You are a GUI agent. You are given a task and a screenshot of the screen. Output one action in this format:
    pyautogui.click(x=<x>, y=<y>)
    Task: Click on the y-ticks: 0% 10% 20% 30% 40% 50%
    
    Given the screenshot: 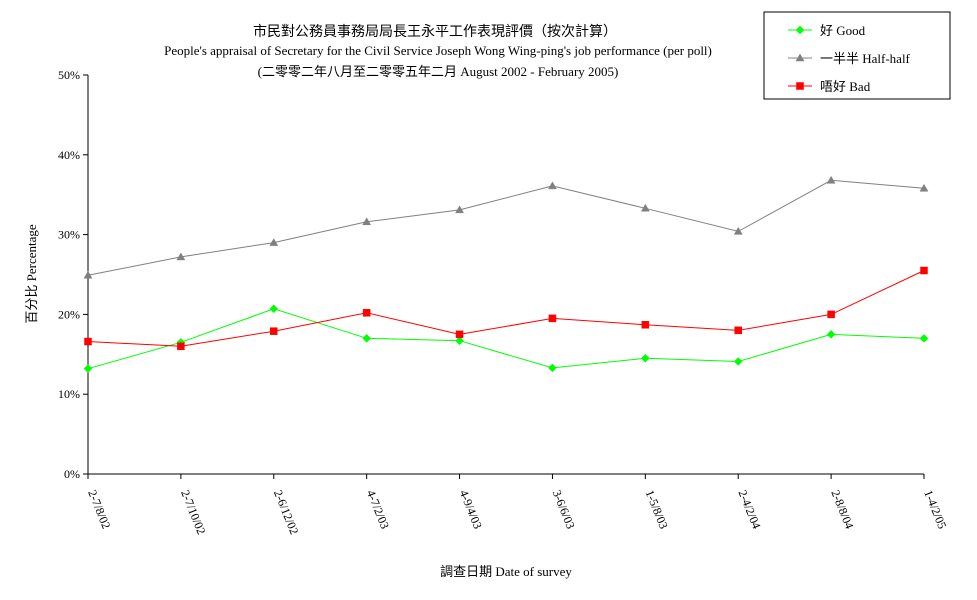 What is the action you would take?
    pyautogui.click(x=73, y=274)
    